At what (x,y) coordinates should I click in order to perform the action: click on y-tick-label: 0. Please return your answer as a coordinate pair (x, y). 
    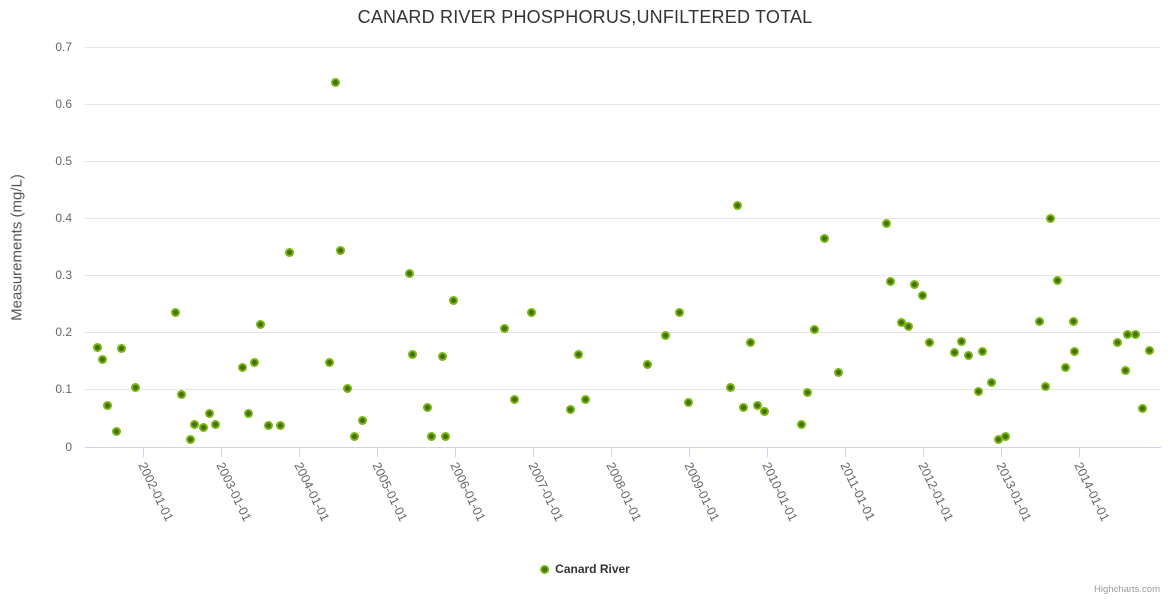
    Looking at the image, I should click on (68, 446).